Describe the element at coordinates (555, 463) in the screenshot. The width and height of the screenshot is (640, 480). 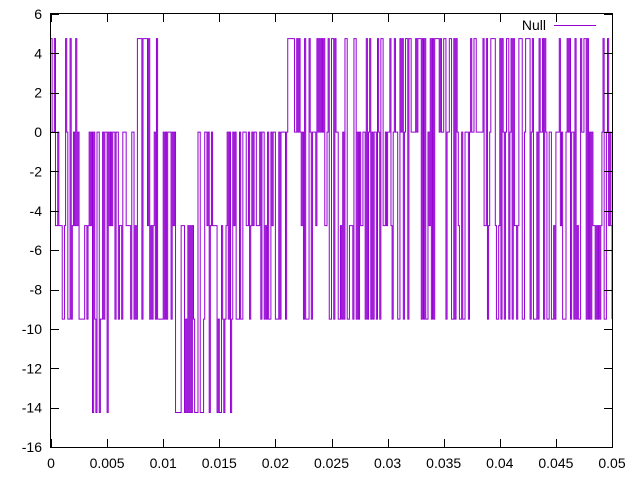
I see `x-tick-label: 0.045` at that location.